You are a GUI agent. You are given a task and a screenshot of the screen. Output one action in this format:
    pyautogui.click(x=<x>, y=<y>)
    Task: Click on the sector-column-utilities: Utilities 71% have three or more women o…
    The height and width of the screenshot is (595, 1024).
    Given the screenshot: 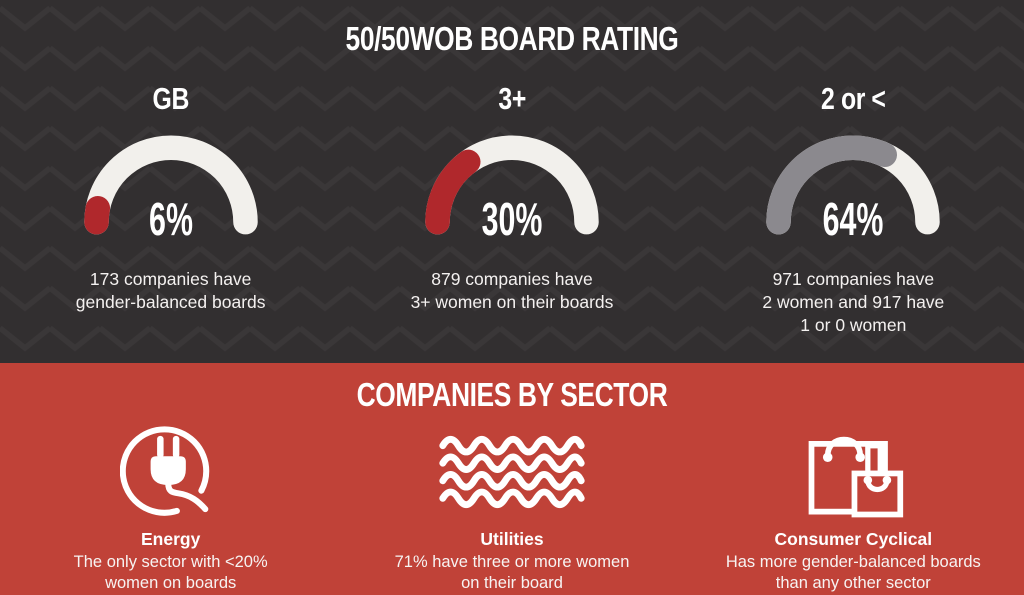 What is the action you would take?
    pyautogui.click(x=511, y=508)
    